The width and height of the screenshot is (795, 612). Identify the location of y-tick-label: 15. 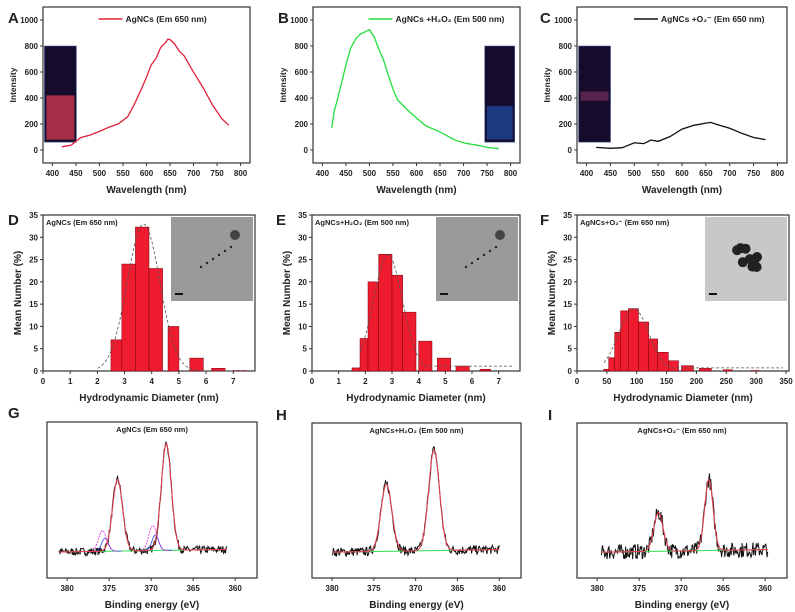
(302, 304).